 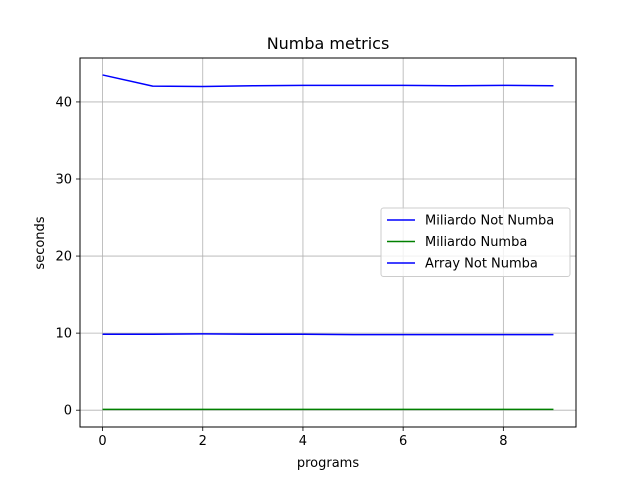 I want to click on x-tick-label: 8, so click(x=503, y=441).